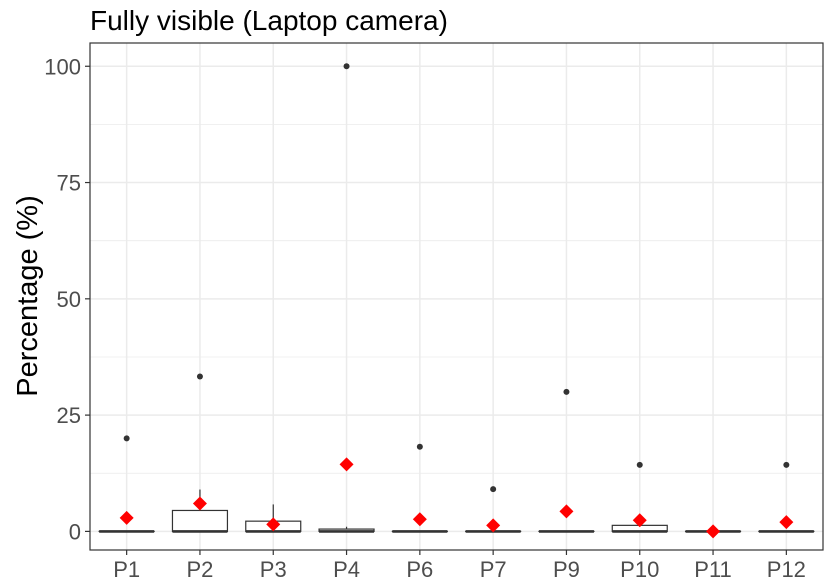  What do you see at coordinates (273, 569) in the screenshot?
I see `x-tick-label: P3` at bounding box center [273, 569].